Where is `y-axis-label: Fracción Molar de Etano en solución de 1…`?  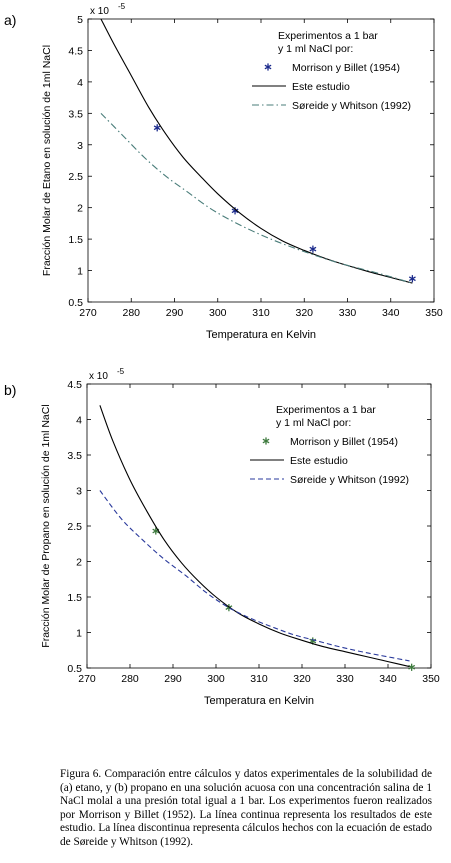 y-axis-label: Fracción Molar de Etano en solución de 1… is located at coordinates (47, 160).